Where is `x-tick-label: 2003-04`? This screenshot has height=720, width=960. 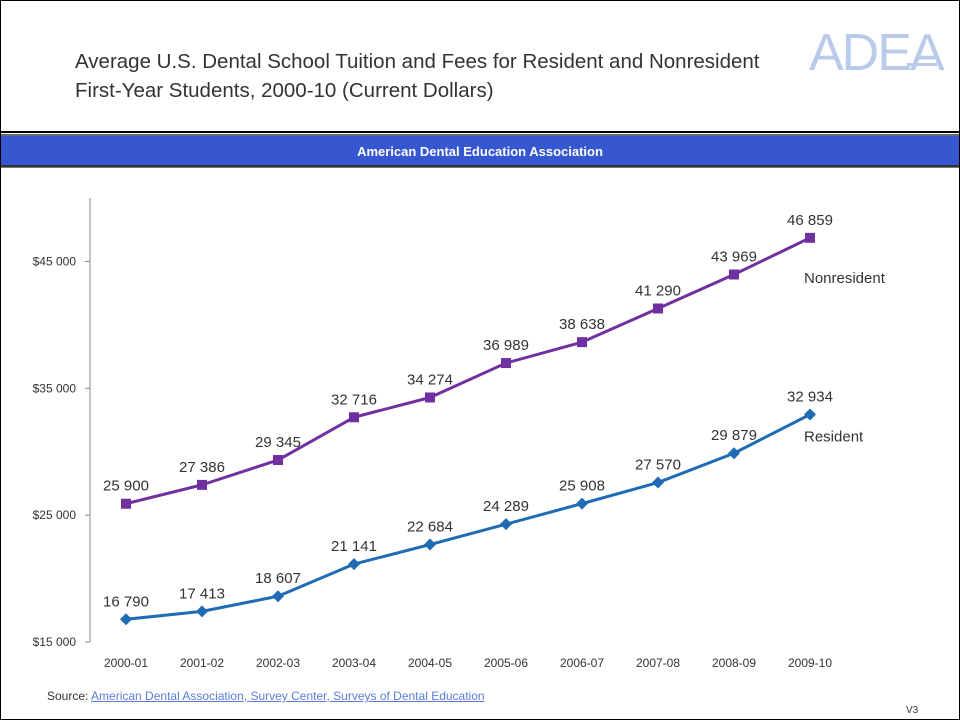 x-tick-label: 2003-04 is located at coordinates (354, 663).